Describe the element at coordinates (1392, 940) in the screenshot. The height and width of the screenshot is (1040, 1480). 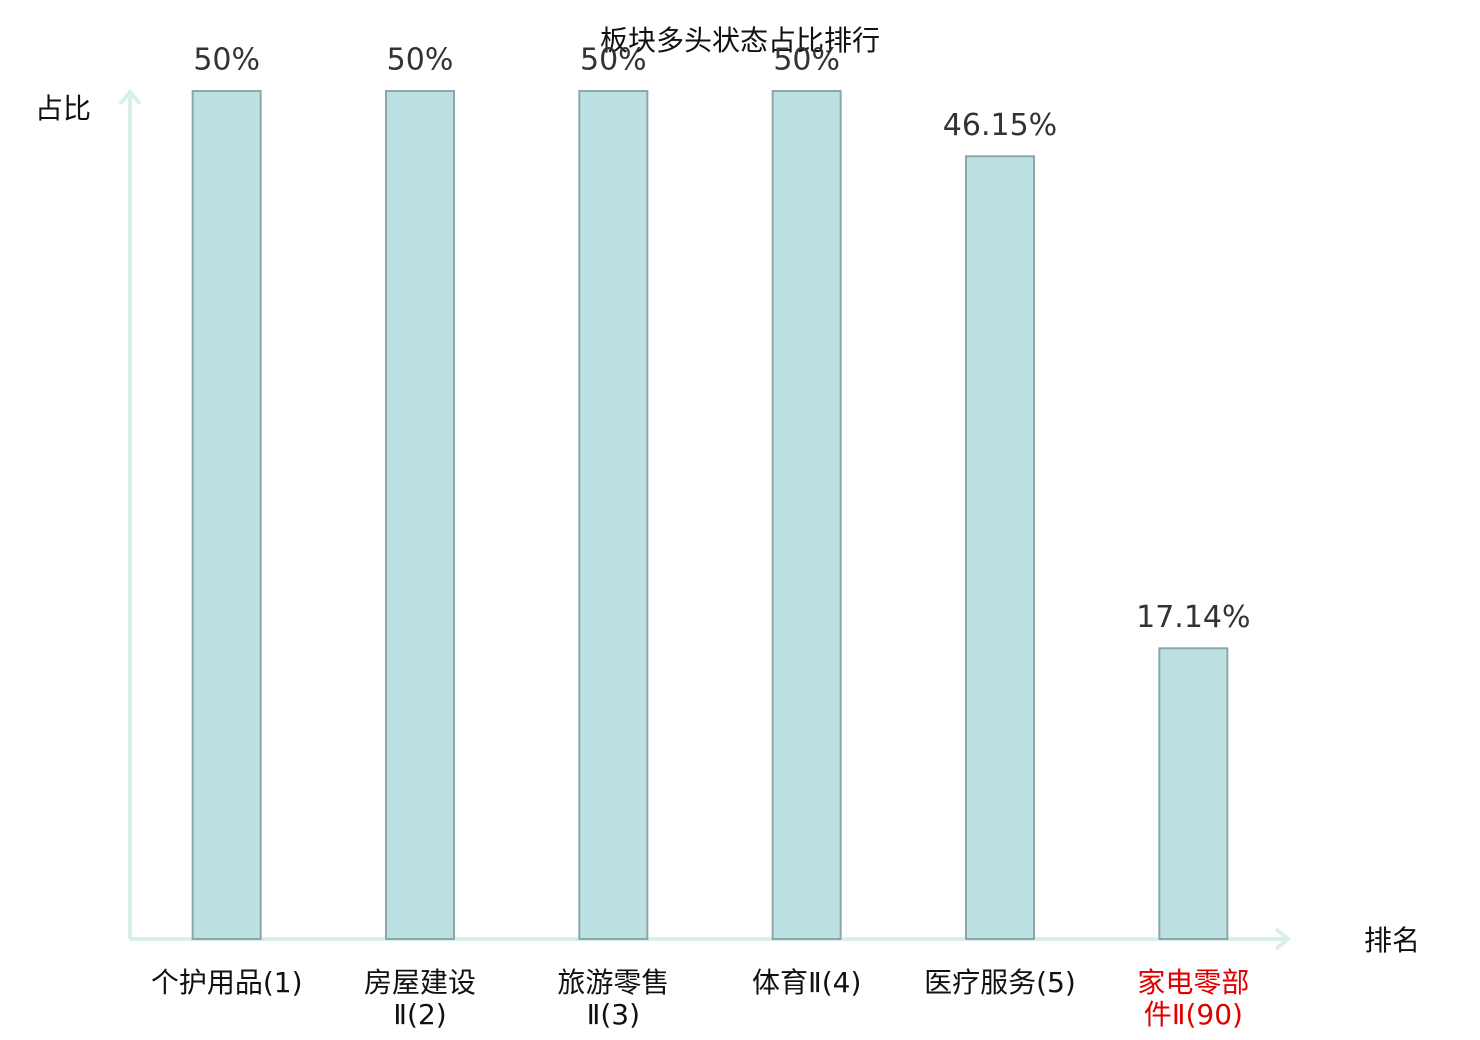
I see `x-axis-label: 排名` at that location.